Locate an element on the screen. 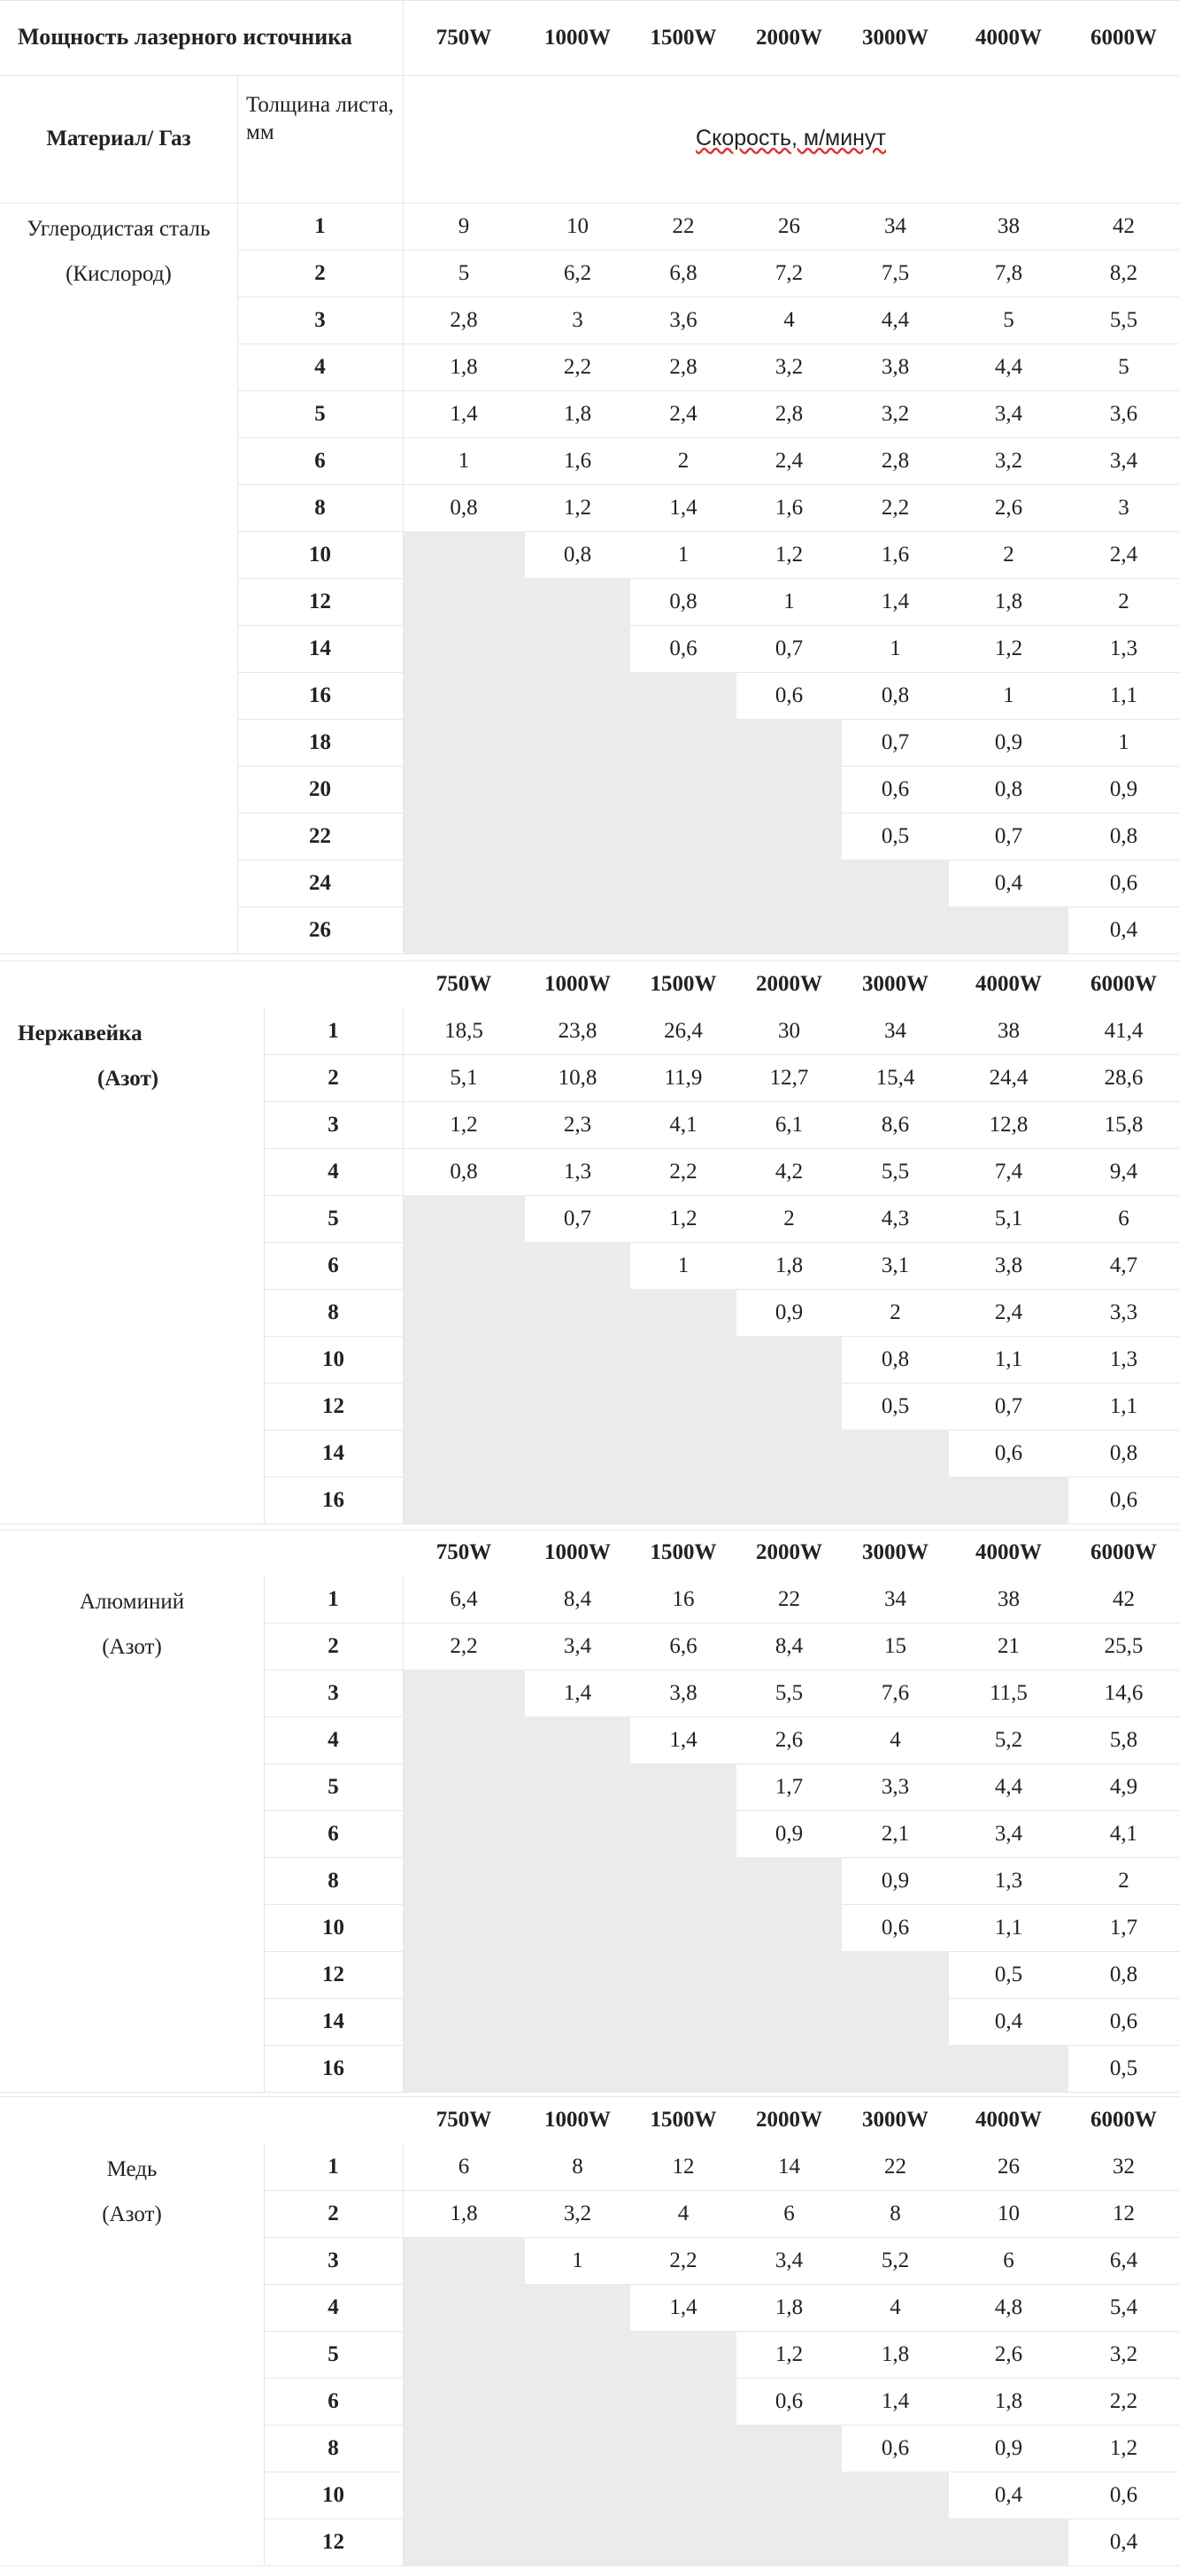 Image resolution: width=1179 pixels, height=2576 pixels. material-name: Нержавейка is located at coordinates (80, 1033).